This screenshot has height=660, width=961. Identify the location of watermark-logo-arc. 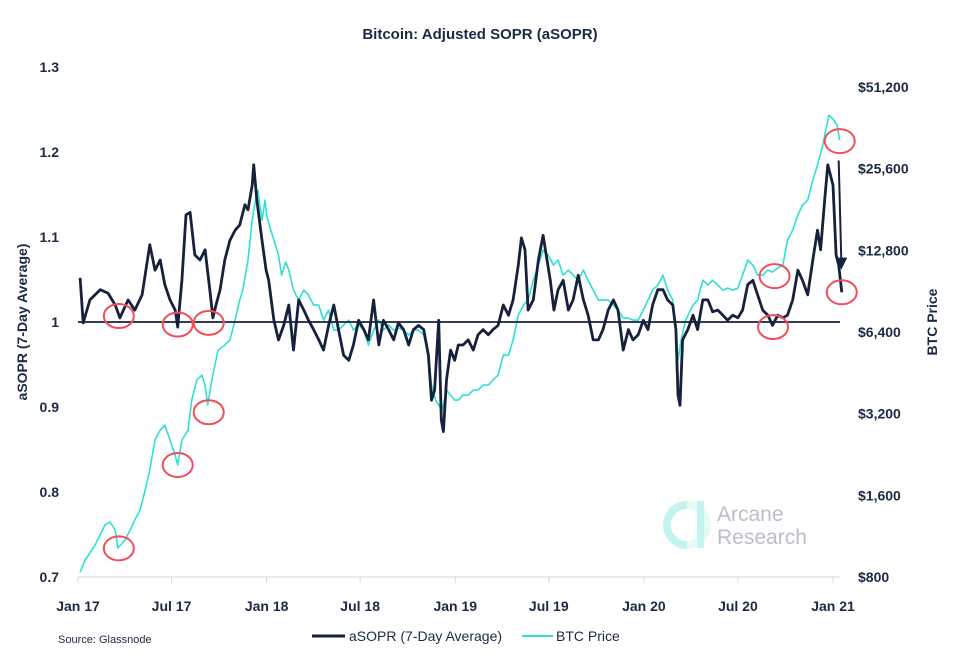
(675, 525).